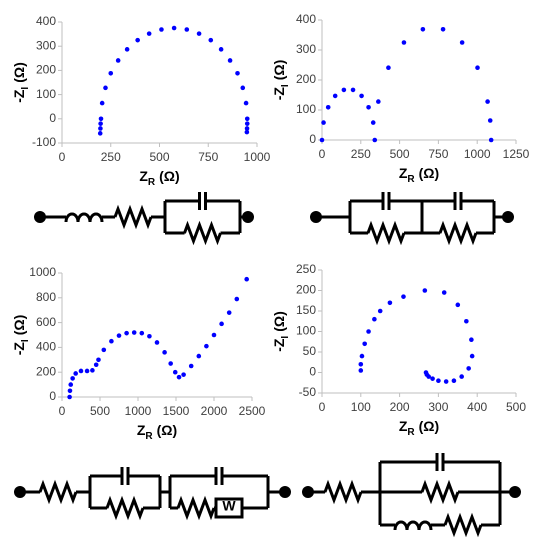 The width and height of the screenshot is (554, 550). I want to click on x-tick-label: 2500, so click(252, 411).